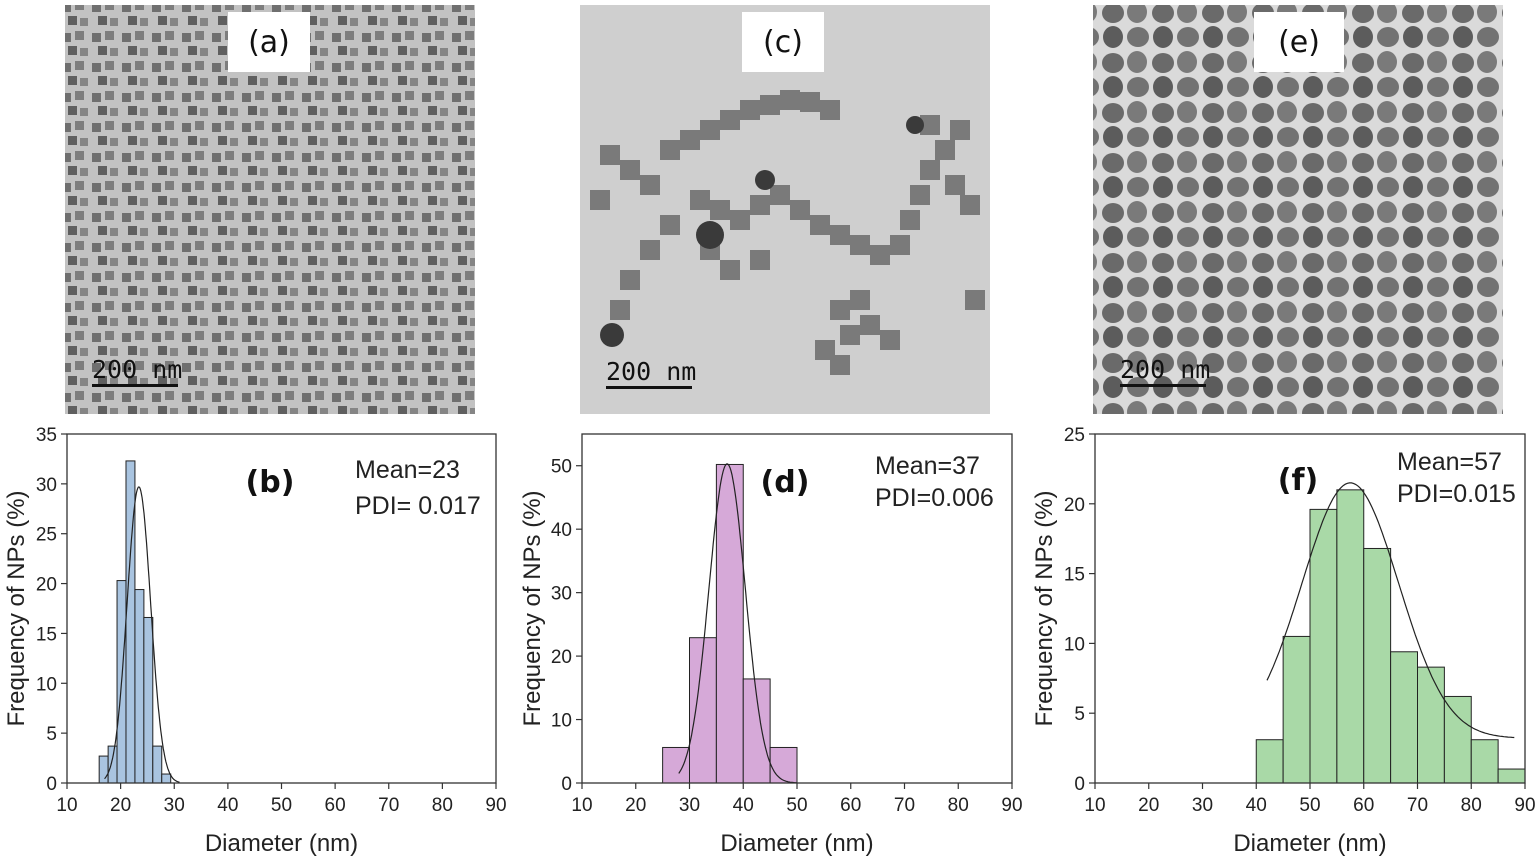  I want to click on histogram-panel-label: (b), so click(270, 482).